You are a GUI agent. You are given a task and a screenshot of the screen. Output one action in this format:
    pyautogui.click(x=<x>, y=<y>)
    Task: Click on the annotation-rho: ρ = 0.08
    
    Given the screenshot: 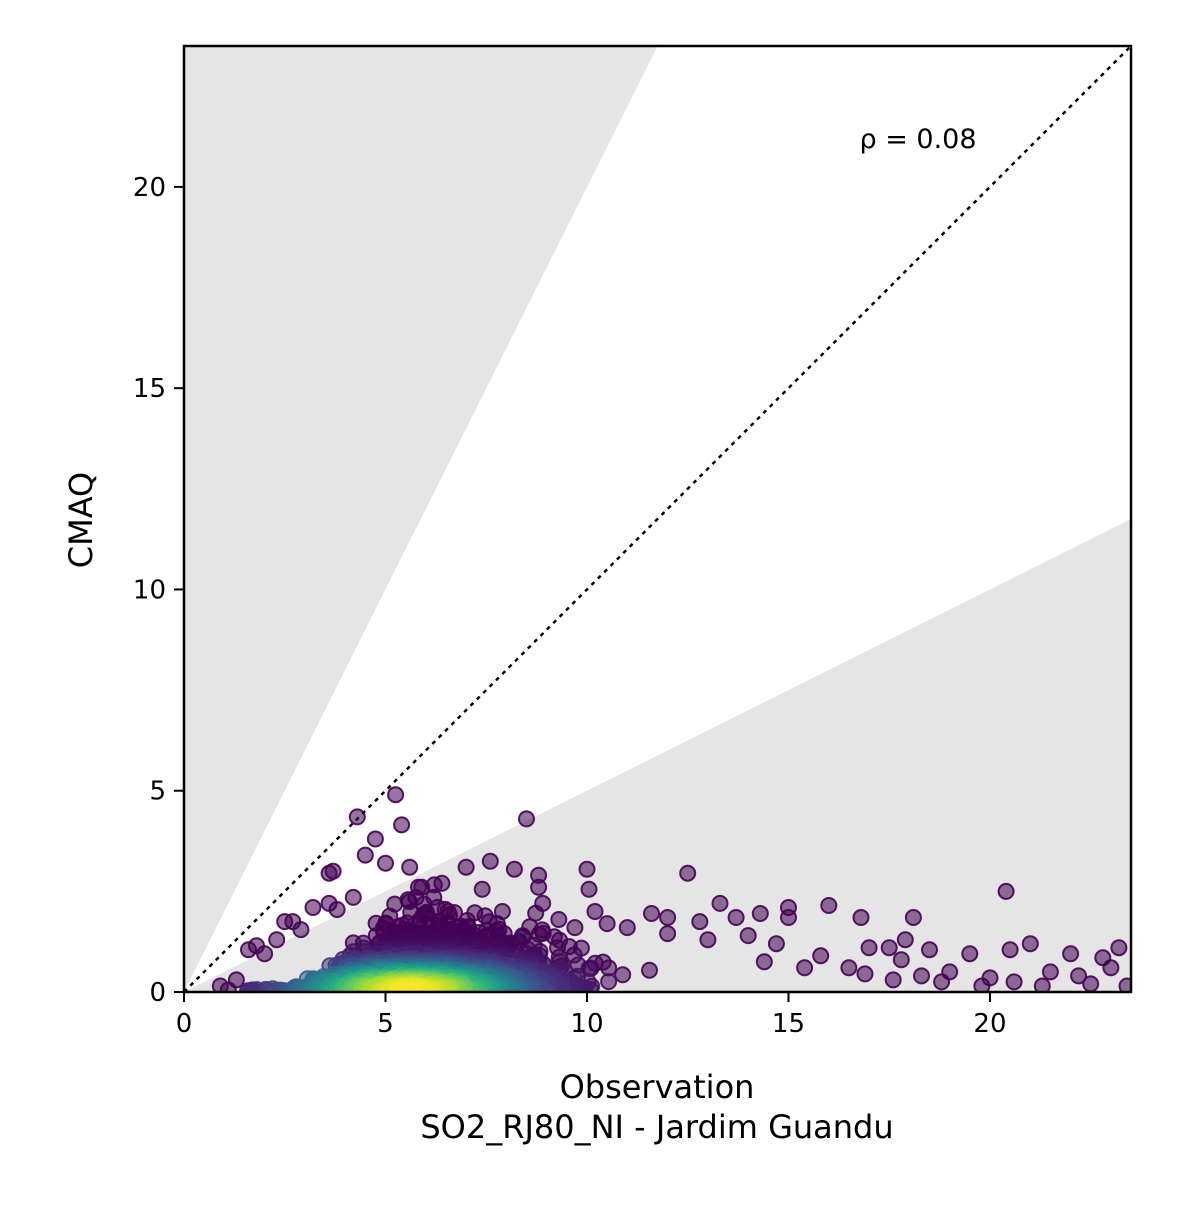 What is the action you would take?
    pyautogui.click(x=917, y=139)
    